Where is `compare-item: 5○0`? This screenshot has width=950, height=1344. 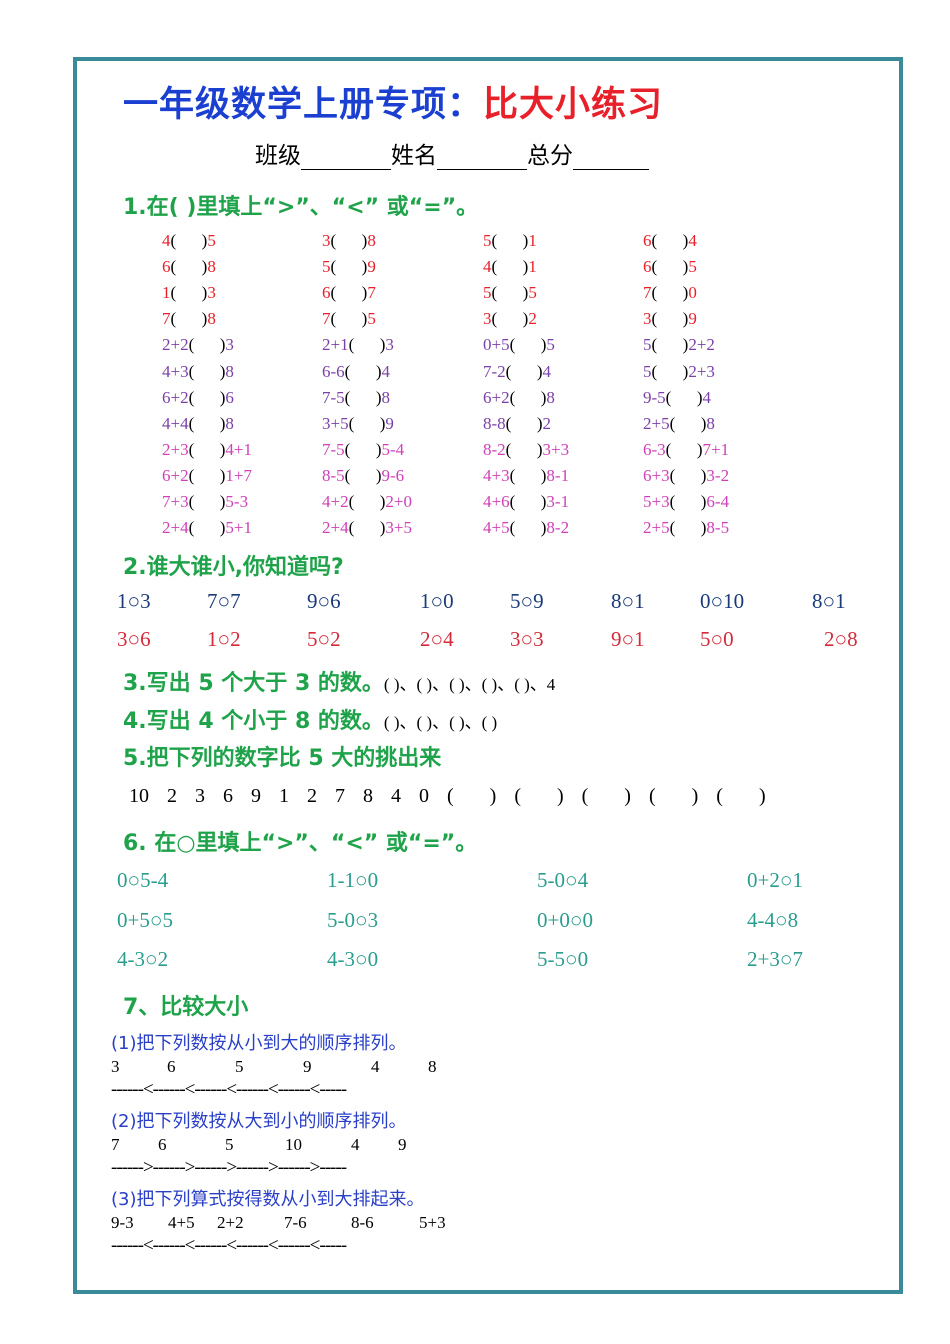 compare-item: 5○0 is located at coordinates (717, 639).